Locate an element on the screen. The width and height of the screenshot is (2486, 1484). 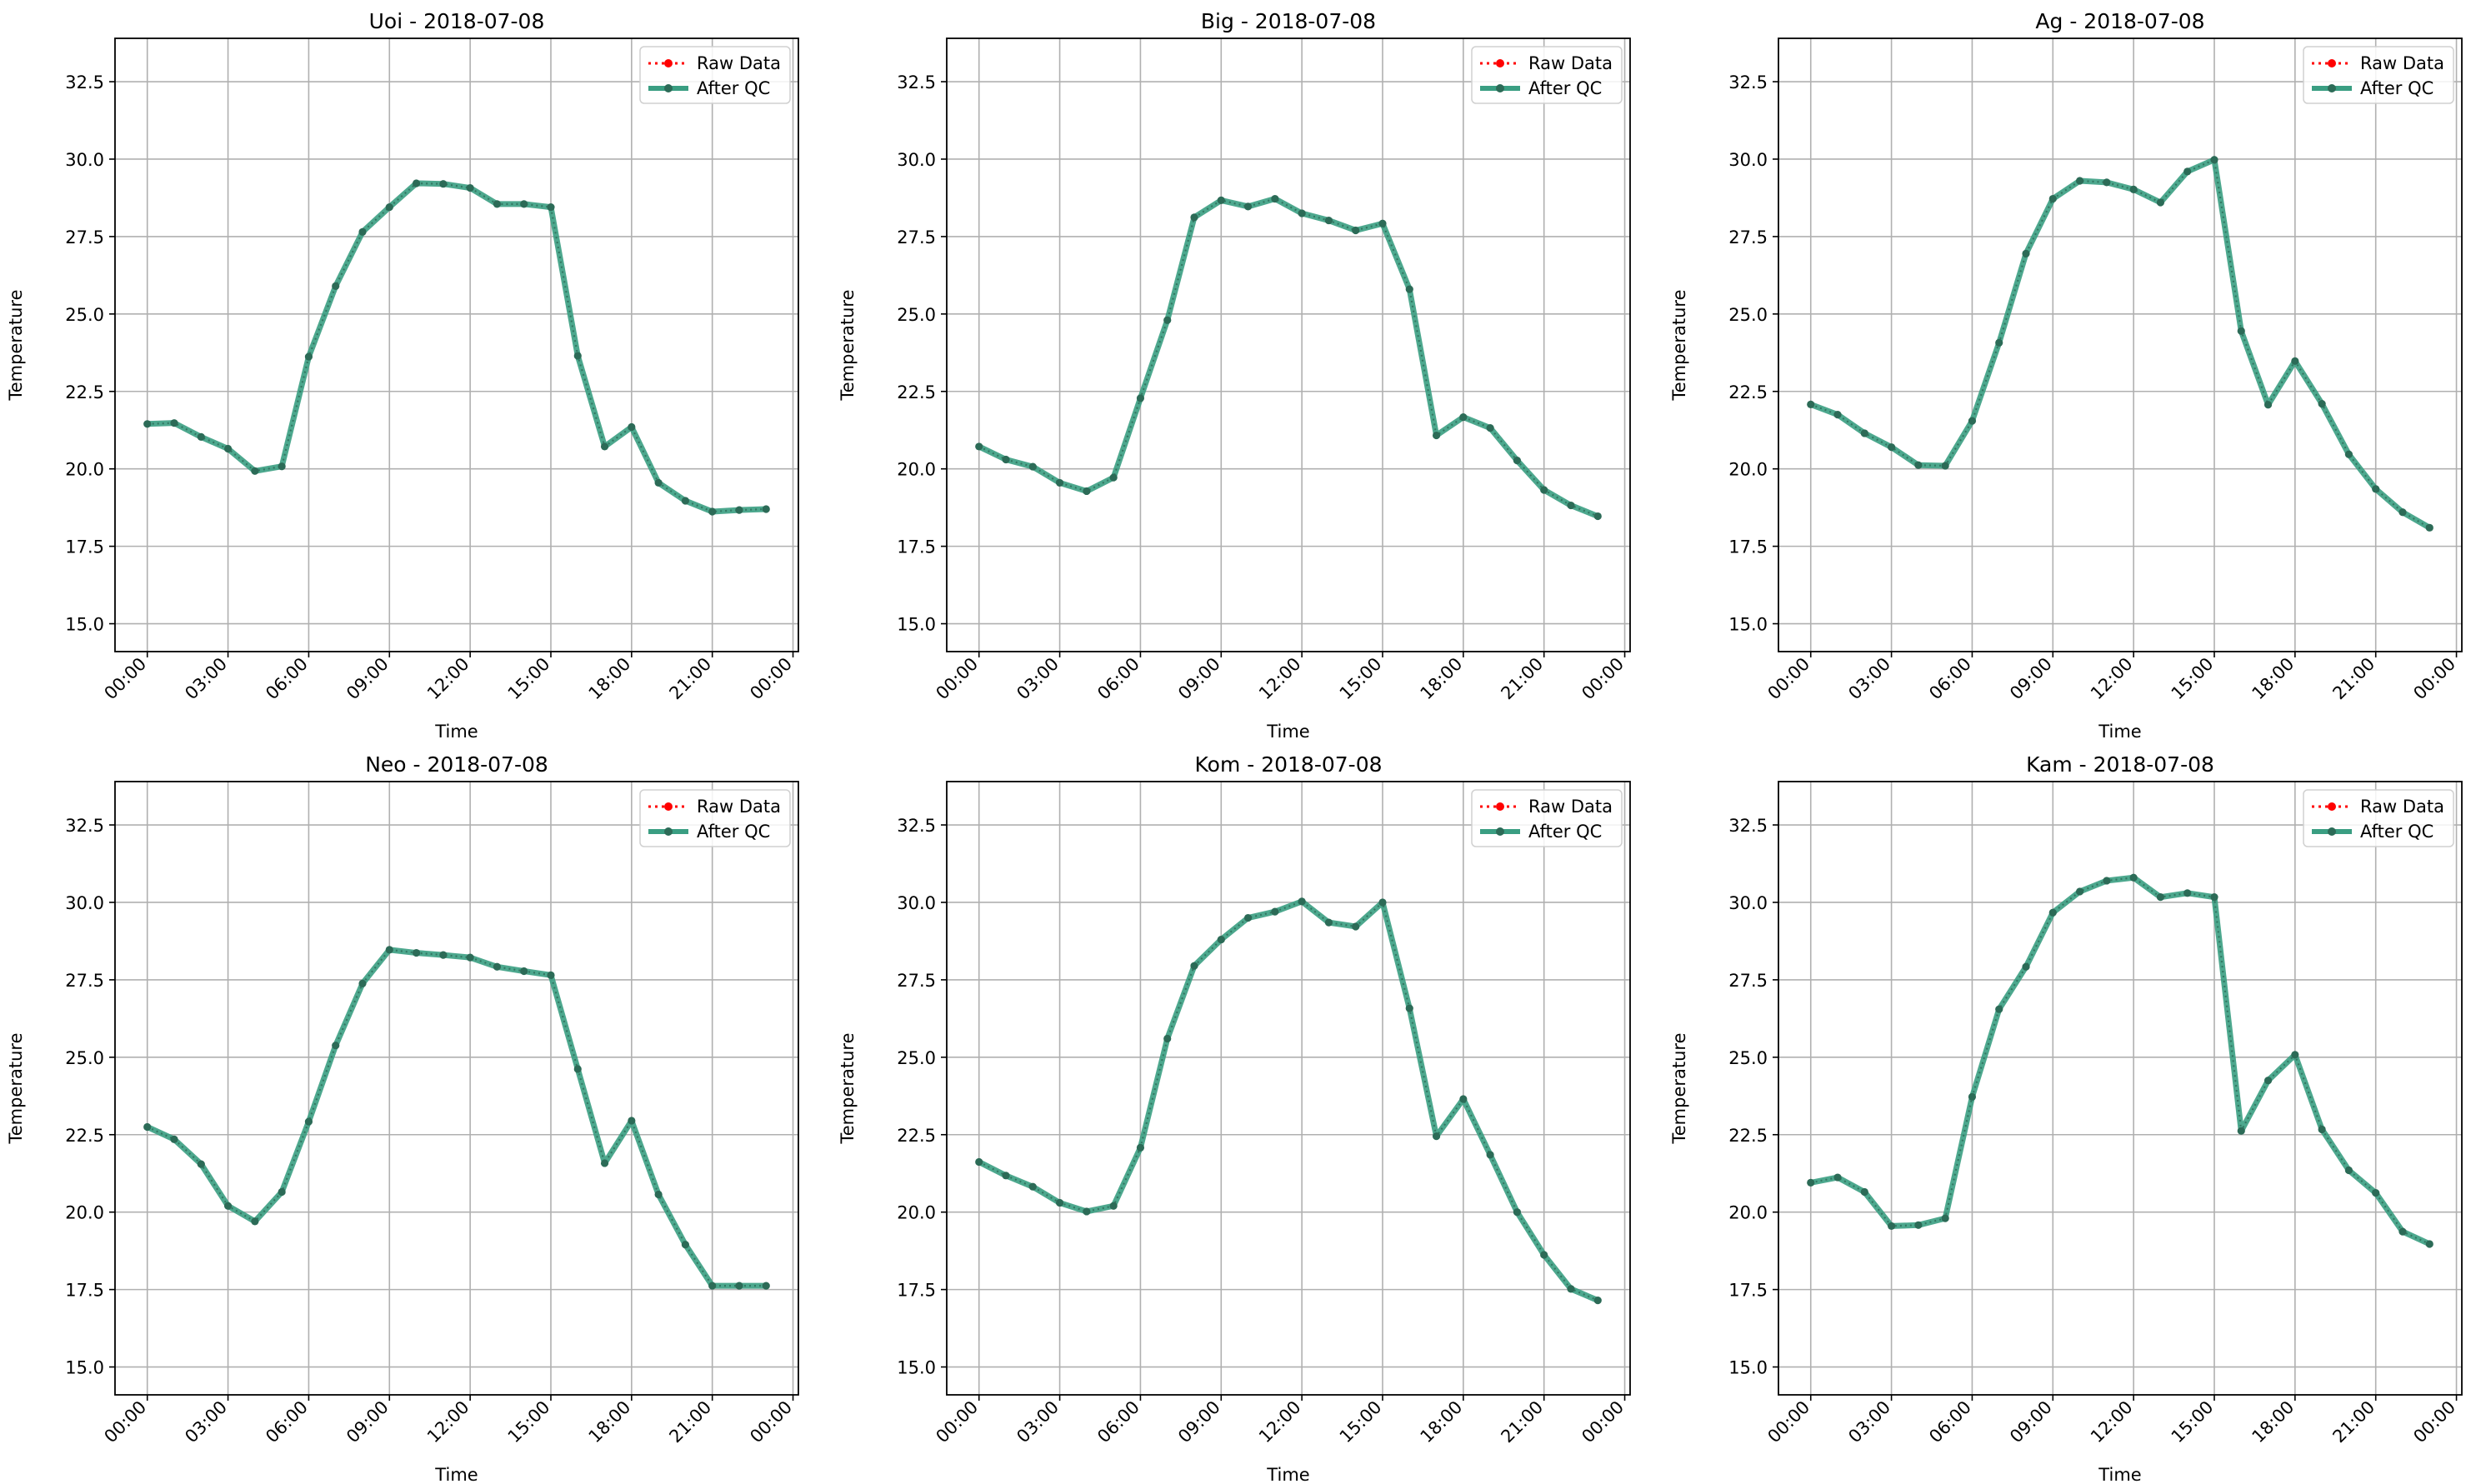
chart-title: Big - 2018-07-08 is located at coordinates (1288, 21).